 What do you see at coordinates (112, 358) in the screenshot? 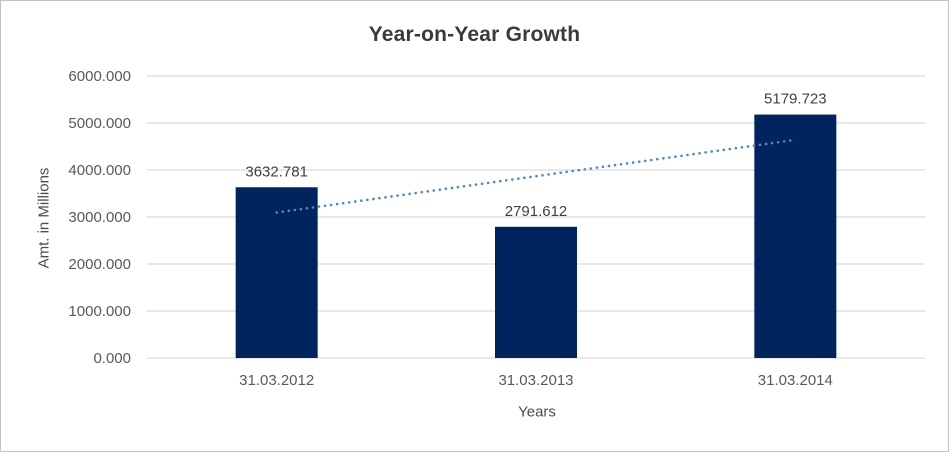
I see `y-tick-label: 0.000` at bounding box center [112, 358].